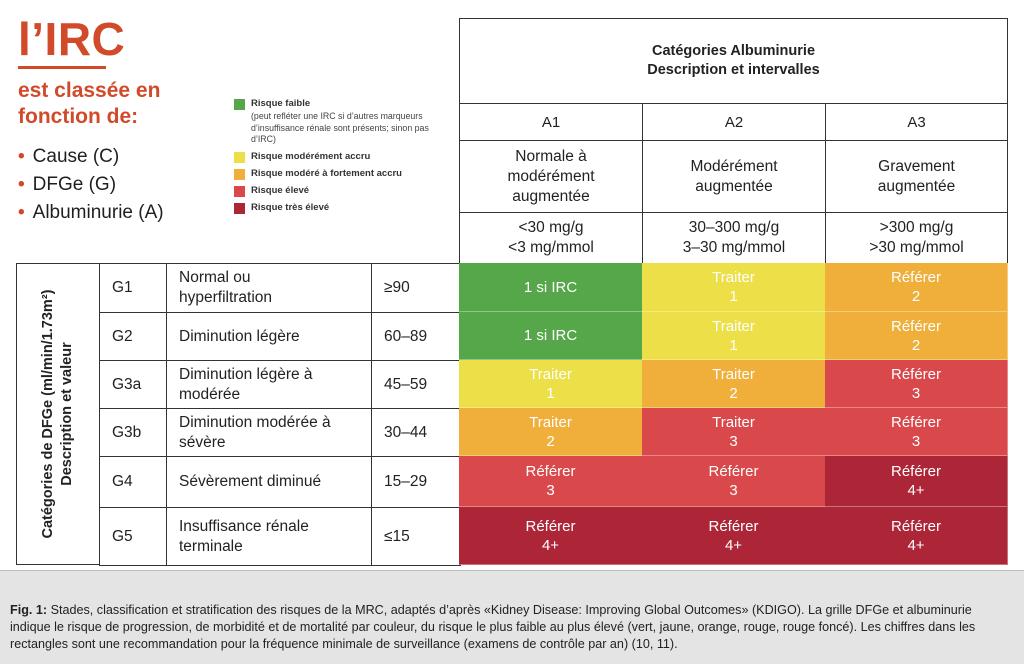 This screenshot has width=1024, height=664. I want to click on albuminuria-title-line2: Description et intervalles, so click(733, 70).